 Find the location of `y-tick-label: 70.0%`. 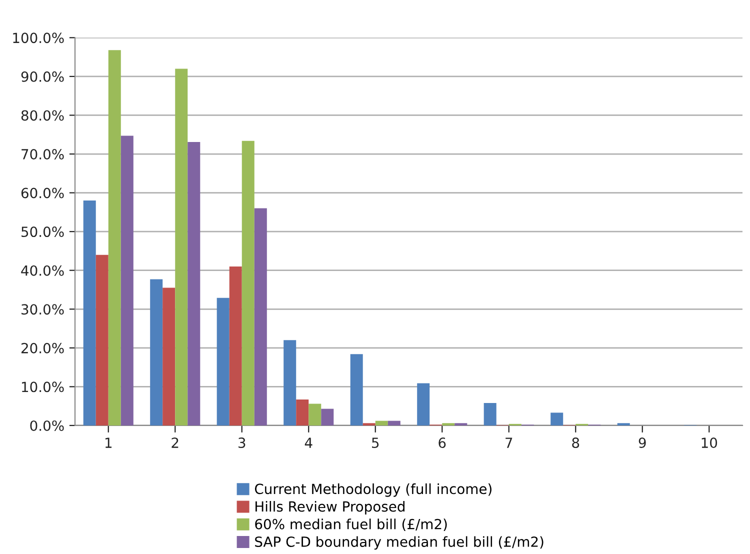

y-tick-label: 70.0% is located at coordinates (43, 154).